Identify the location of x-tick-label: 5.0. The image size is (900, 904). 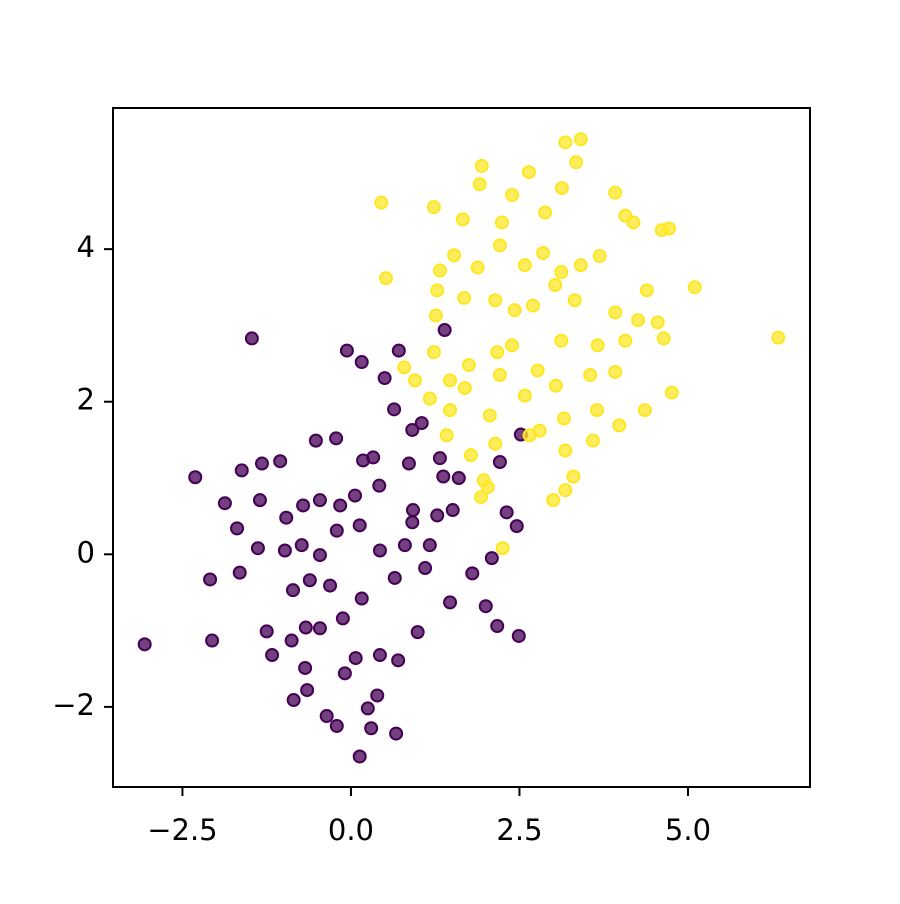
(688, 830).